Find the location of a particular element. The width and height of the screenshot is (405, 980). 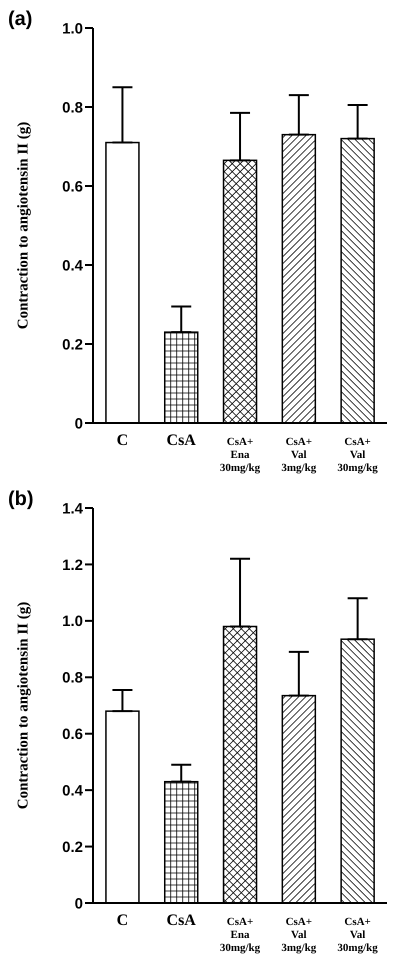

y-tick-label: 1.2 is located at coordinates (72, 565).